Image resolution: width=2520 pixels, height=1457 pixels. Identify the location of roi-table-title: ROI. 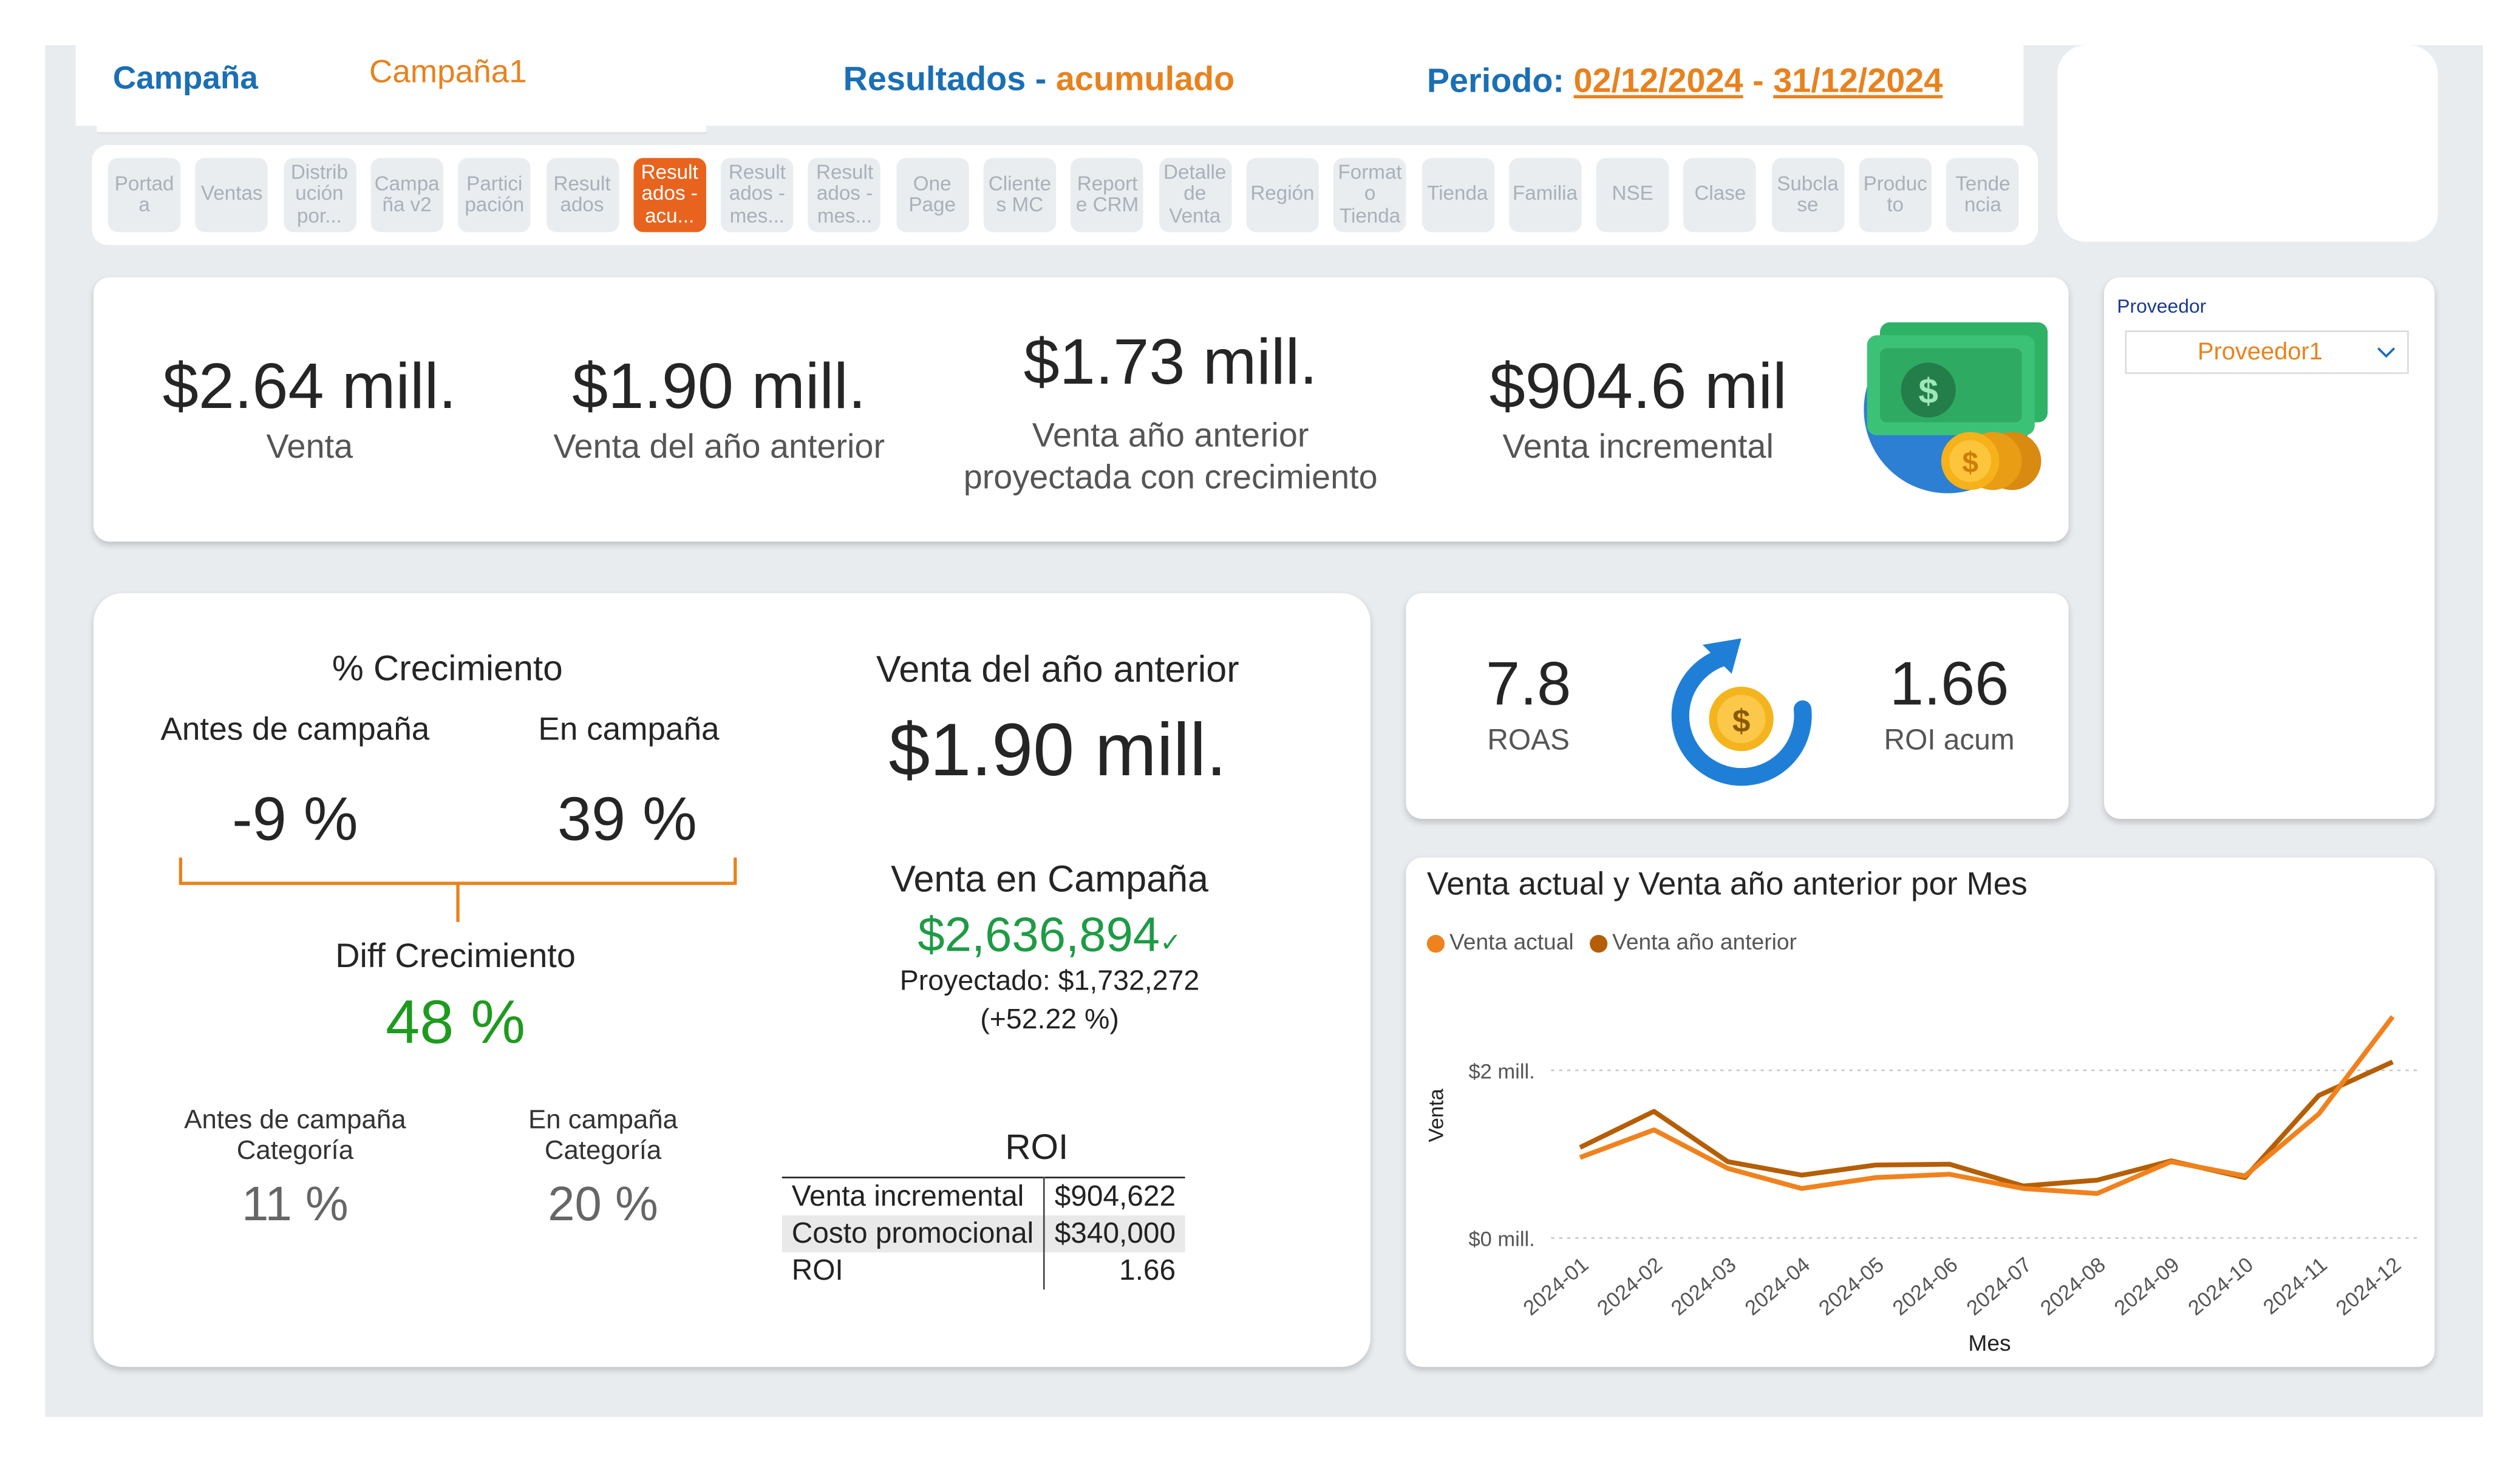
(1037, 1146).